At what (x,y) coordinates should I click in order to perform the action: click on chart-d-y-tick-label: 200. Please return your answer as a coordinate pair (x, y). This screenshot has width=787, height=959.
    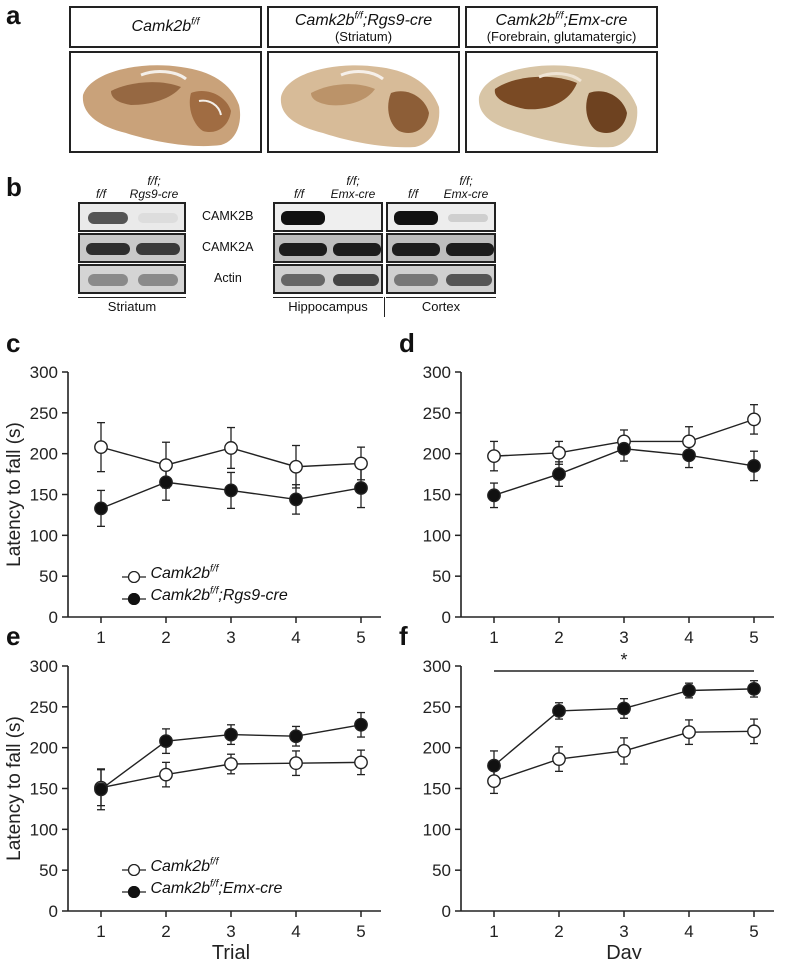
    Looking at the image, I should click on (437, 454).